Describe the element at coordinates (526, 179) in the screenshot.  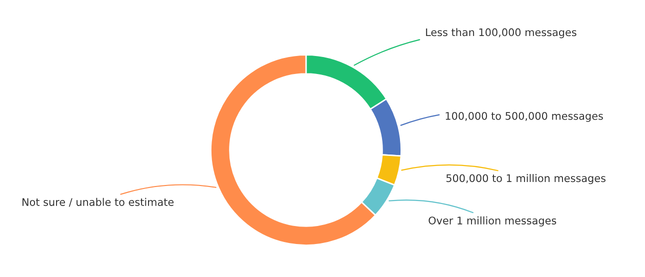
I see `slice-label: 500,000 to 1 million messages` at that location.